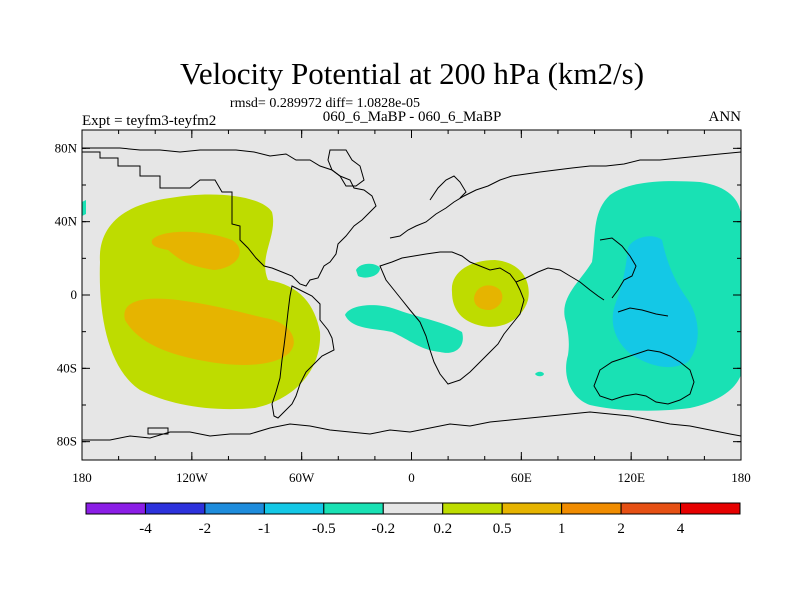  Describe the element at coordinates (621, 529) in the screenshot. I see `colorbar-label: 2` at that location.